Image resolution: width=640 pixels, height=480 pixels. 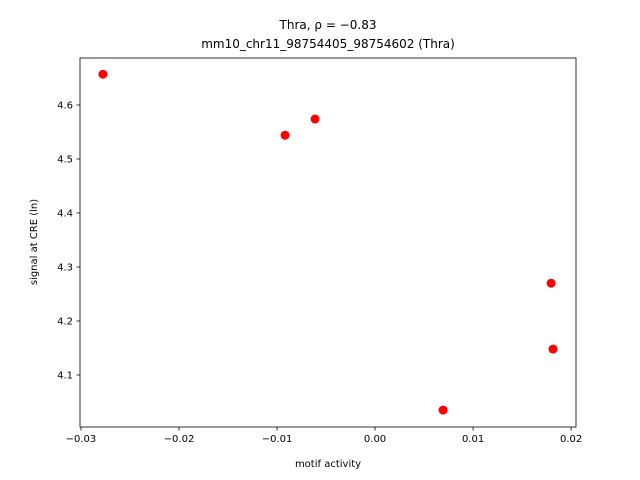 I want to click on y-tick-label: 4.1, so click(x=65, y=375).